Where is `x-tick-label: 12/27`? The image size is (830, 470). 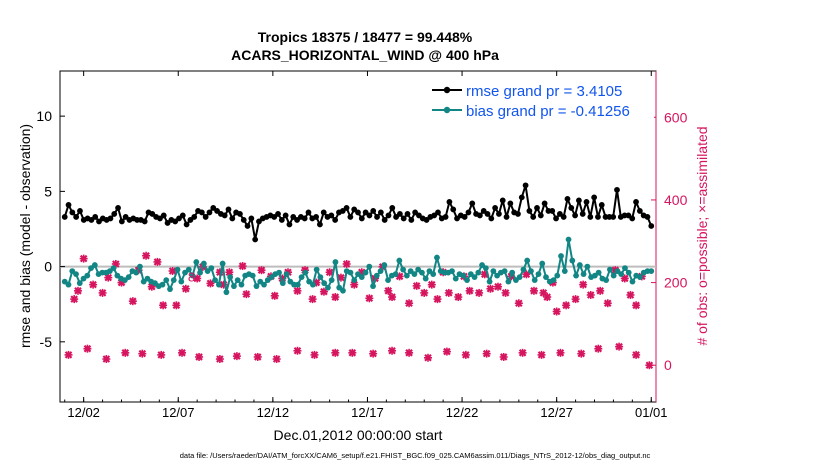 x-tick-label: 12/27 is located at coordinates (556, 412).